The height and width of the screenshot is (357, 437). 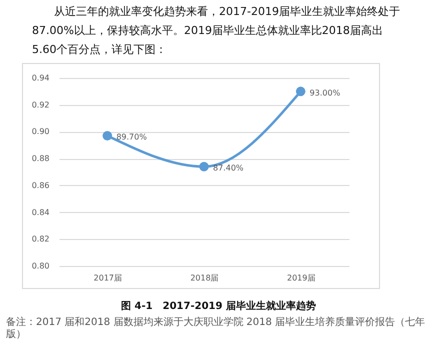 I want to click on text: 备注：2017 届和2018 届数据均来源于大庆职业学院 2018 届毕业生培养质量评价报告（七年版）, so click(x=216, y=329).